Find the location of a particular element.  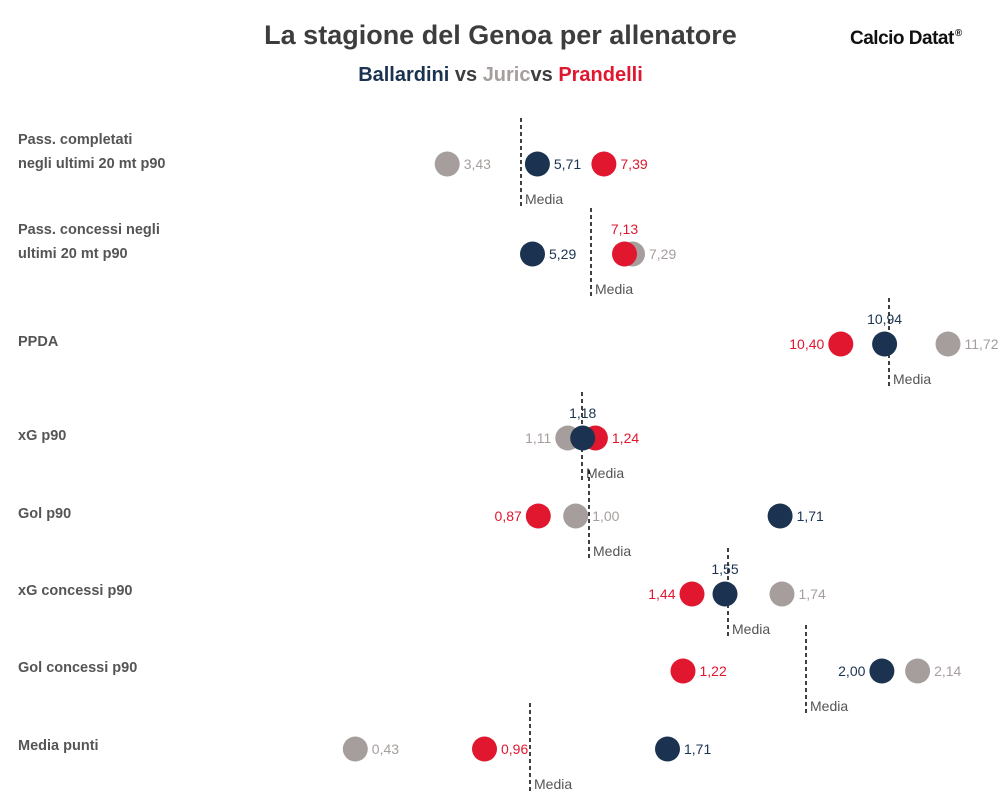

value-label-prandelli: 10,40 is located at coordinates (806, 344).